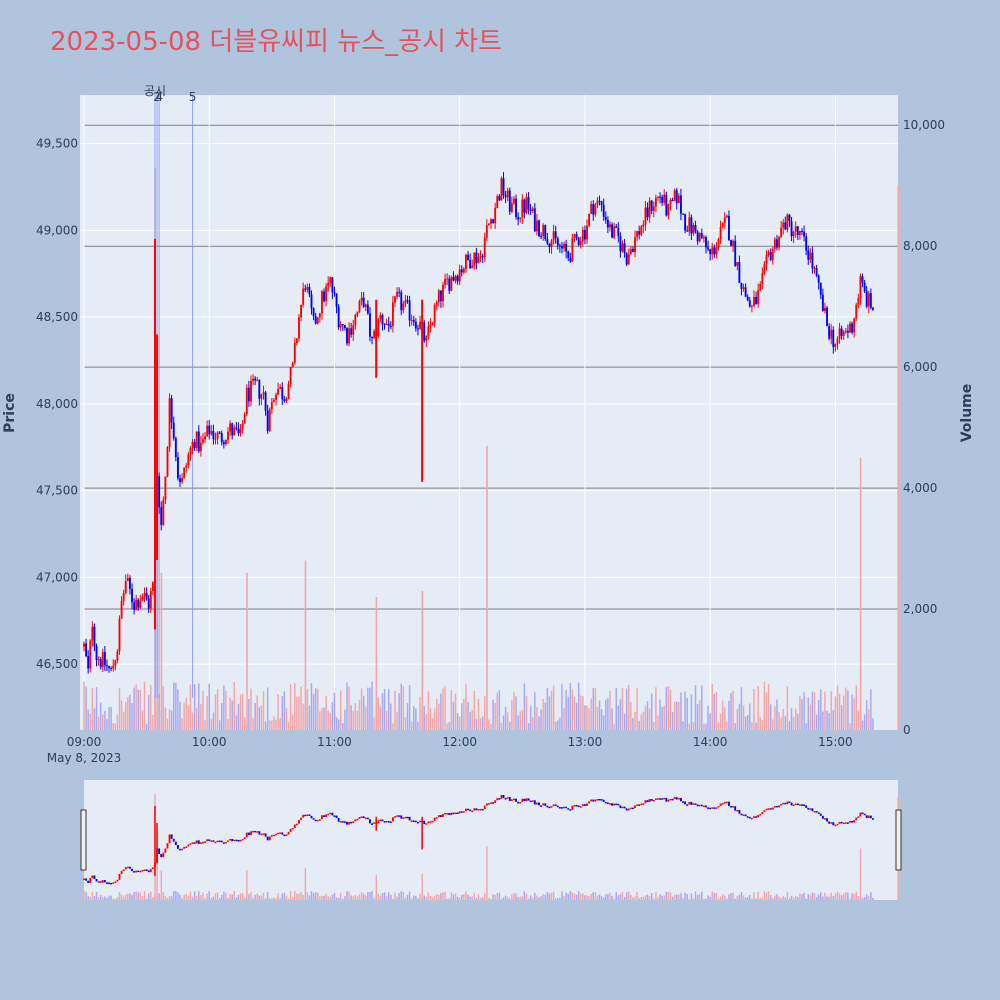 This screenshot has height=1000, width=1000. Describe the element at coordinates (898, 840) in the screenshot. I see `range-slider-right-handle` at that location.